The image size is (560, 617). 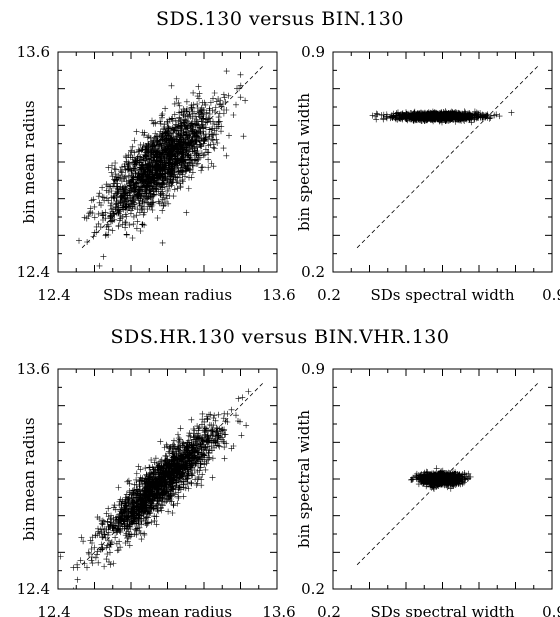 What do you see at coordinates (280, 337) in the screenshot?
I see `chart-group-title-bottom: SDS.HR.130 versus BIN.VHR.130` at bounding box center [280, 337].